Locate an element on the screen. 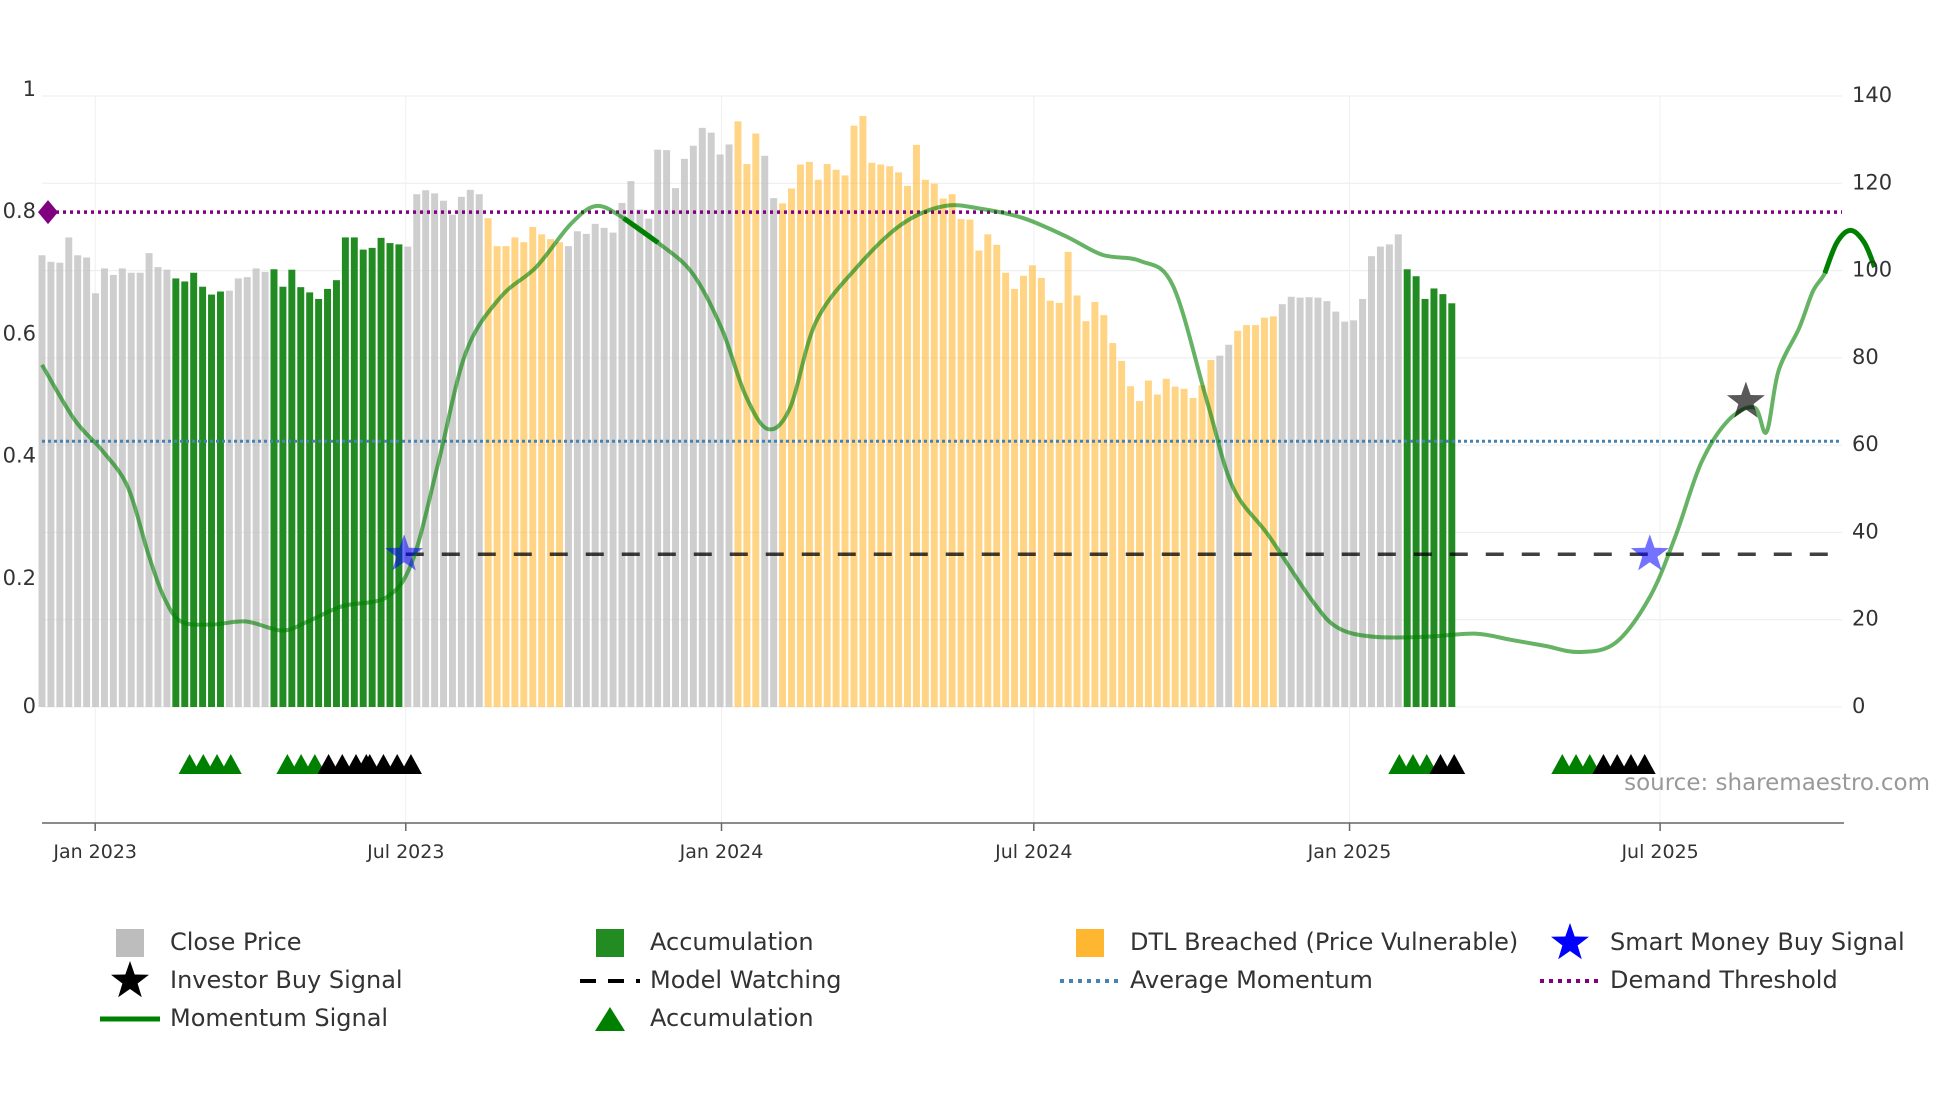 The height and width of the screenshot is (1102, 1960). right-y-tick-label: 40 is located at coordinates (1865, 531).